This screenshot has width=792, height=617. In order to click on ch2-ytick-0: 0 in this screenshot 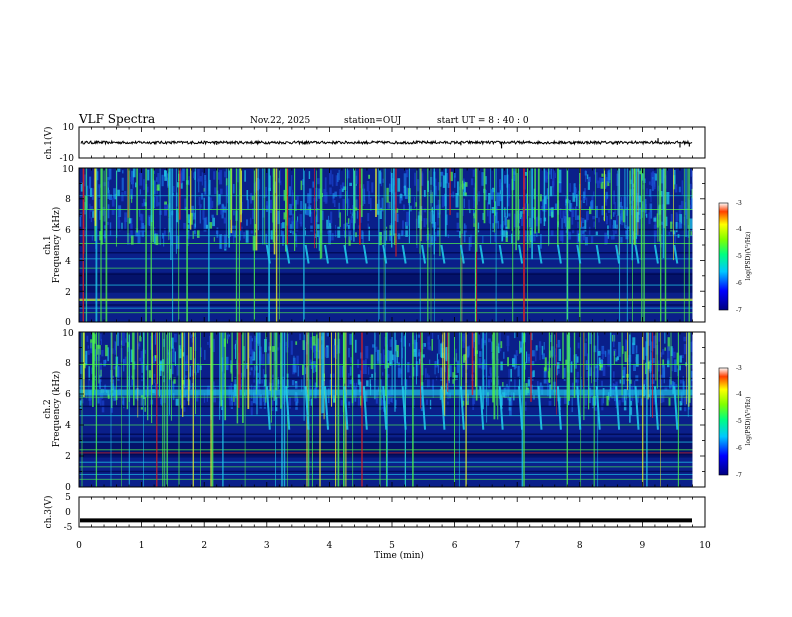, I will do `click(68, 488)`.